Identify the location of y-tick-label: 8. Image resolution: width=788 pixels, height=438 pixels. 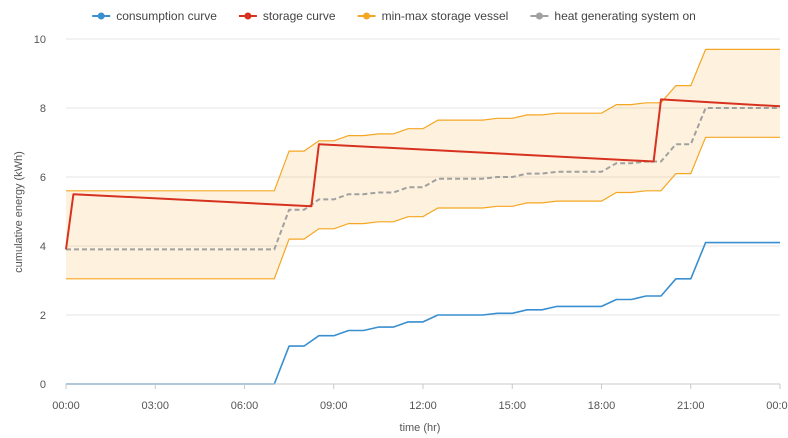
(43, 109).